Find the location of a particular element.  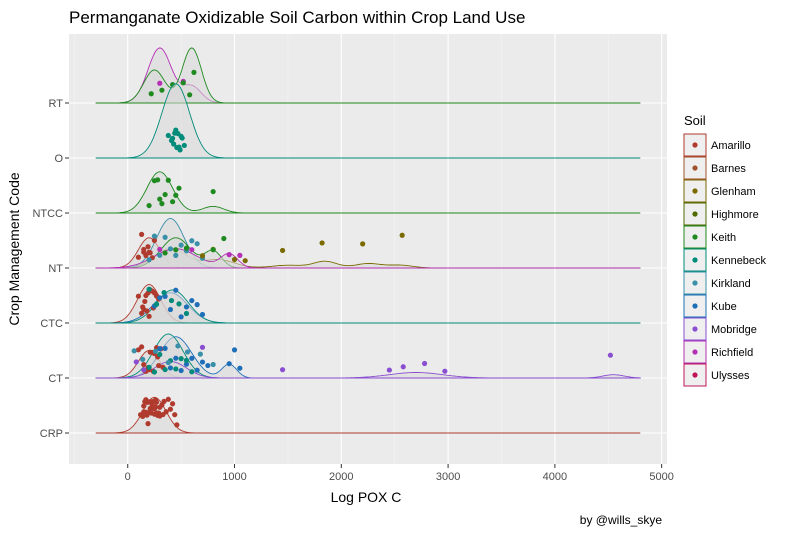

legend-dot-richfield is located at coordinates (695, 352).